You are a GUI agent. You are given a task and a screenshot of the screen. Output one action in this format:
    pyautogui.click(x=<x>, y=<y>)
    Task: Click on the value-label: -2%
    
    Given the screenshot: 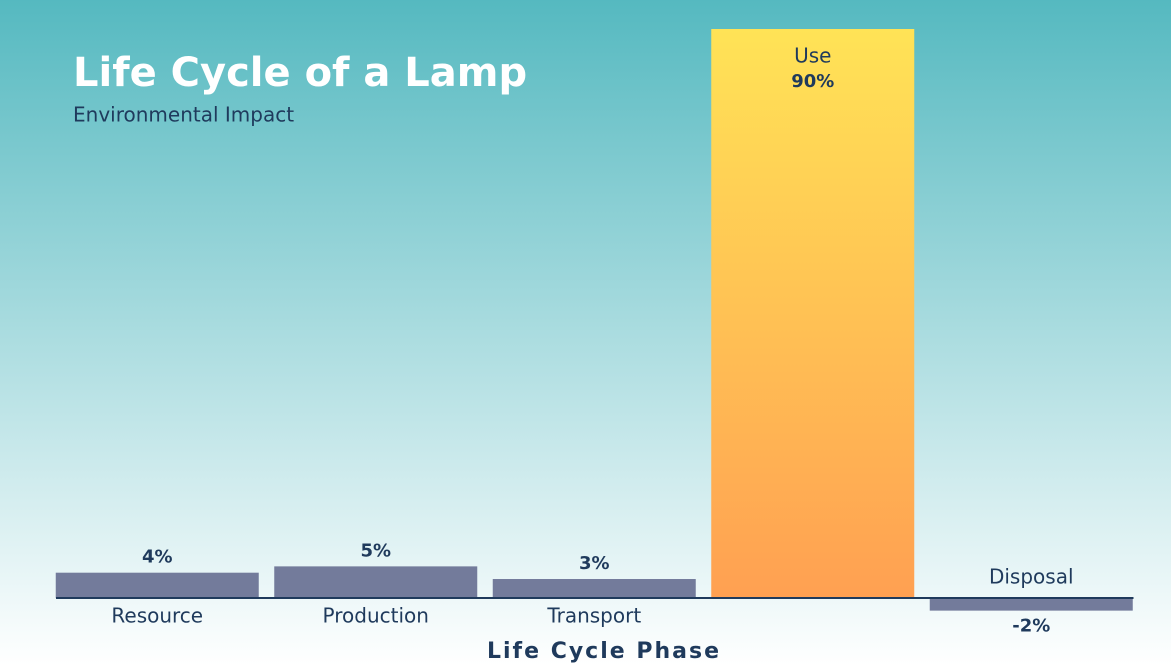 What is the action you would take?
    pyautogui.click(x=1031, y=626)
    